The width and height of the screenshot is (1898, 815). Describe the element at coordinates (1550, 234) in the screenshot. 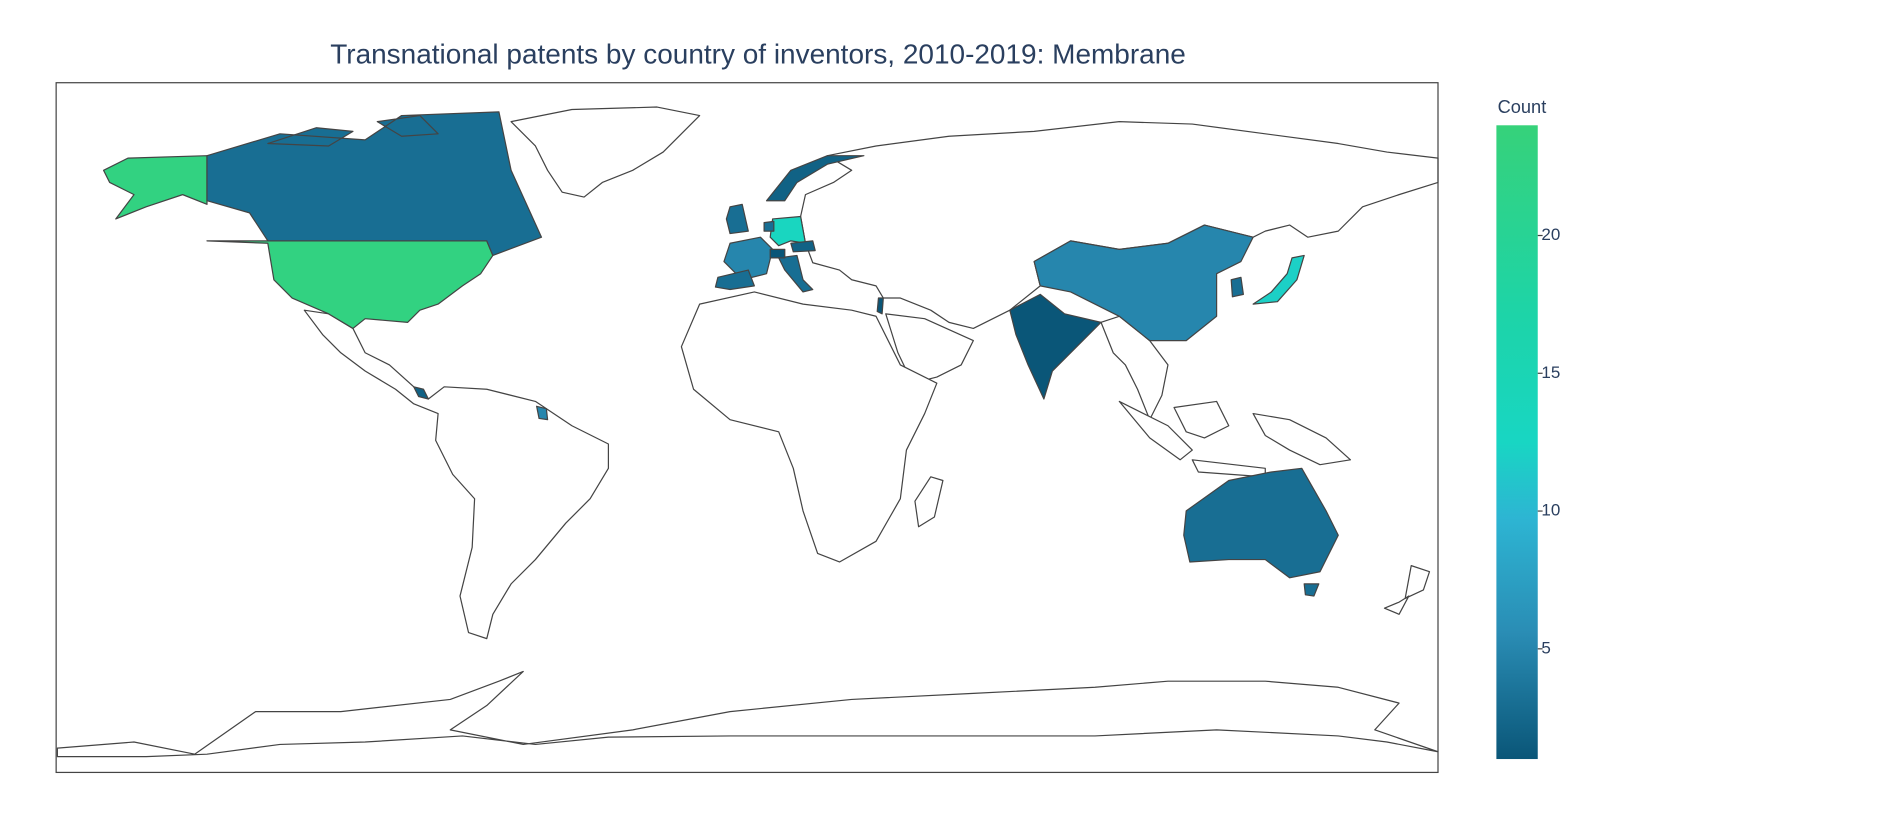

I see `colorbar-tick-label: 20` at that location.